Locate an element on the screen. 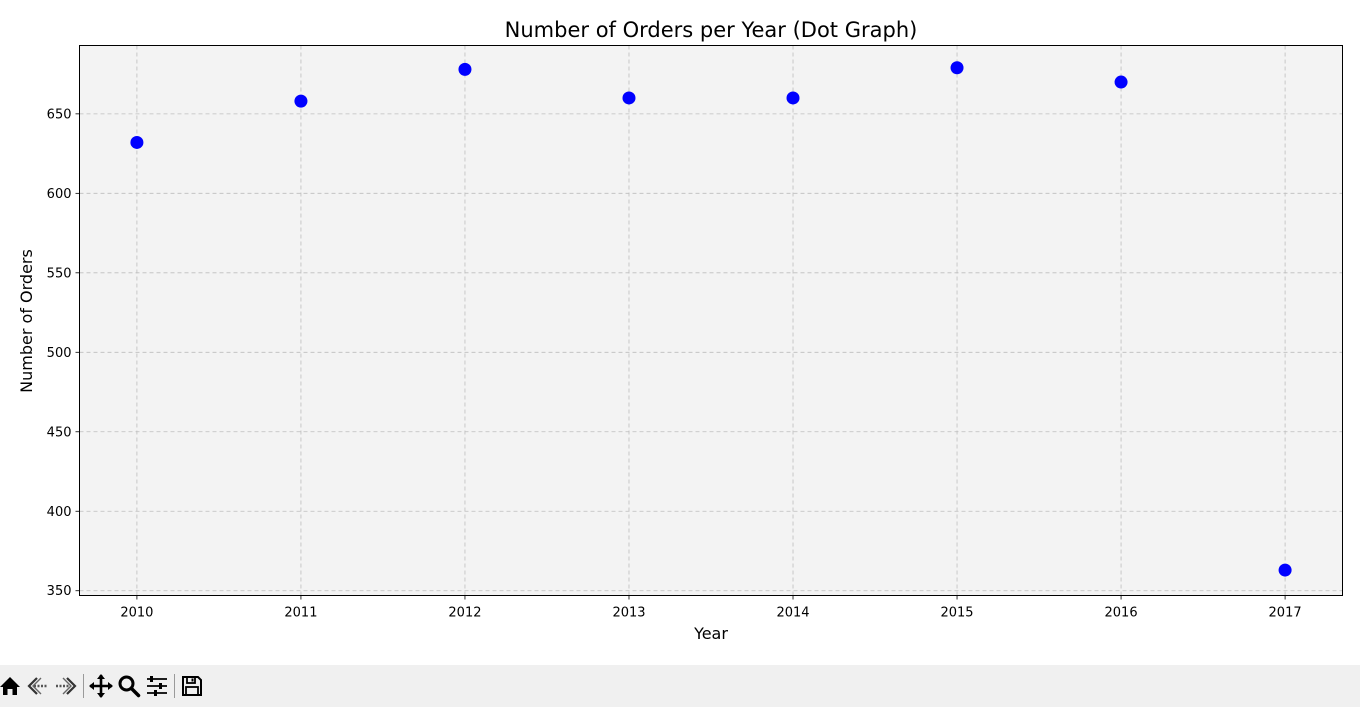  home-icon is located at coordinates (10, 686).